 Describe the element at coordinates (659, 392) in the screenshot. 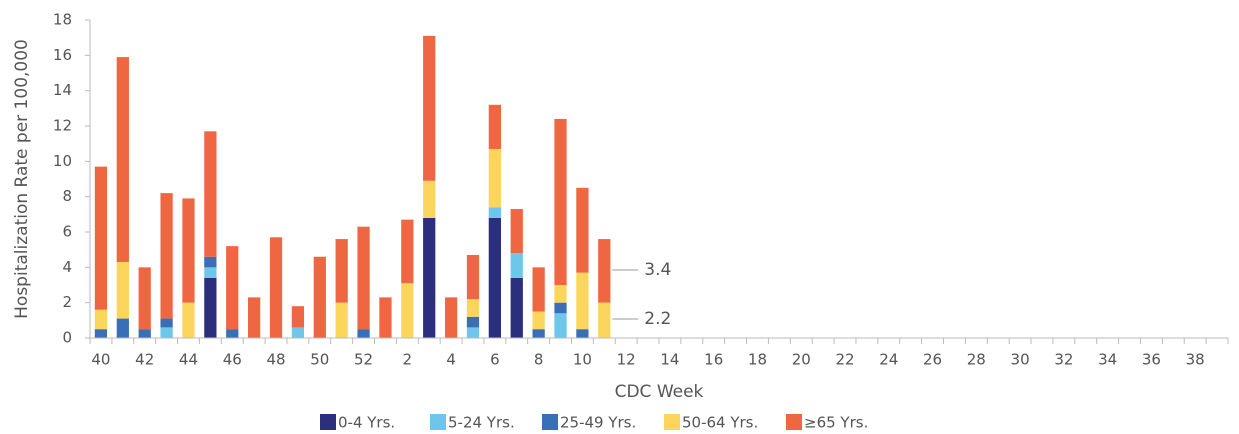

I see `x-axis-title: CDC Week` at that location.